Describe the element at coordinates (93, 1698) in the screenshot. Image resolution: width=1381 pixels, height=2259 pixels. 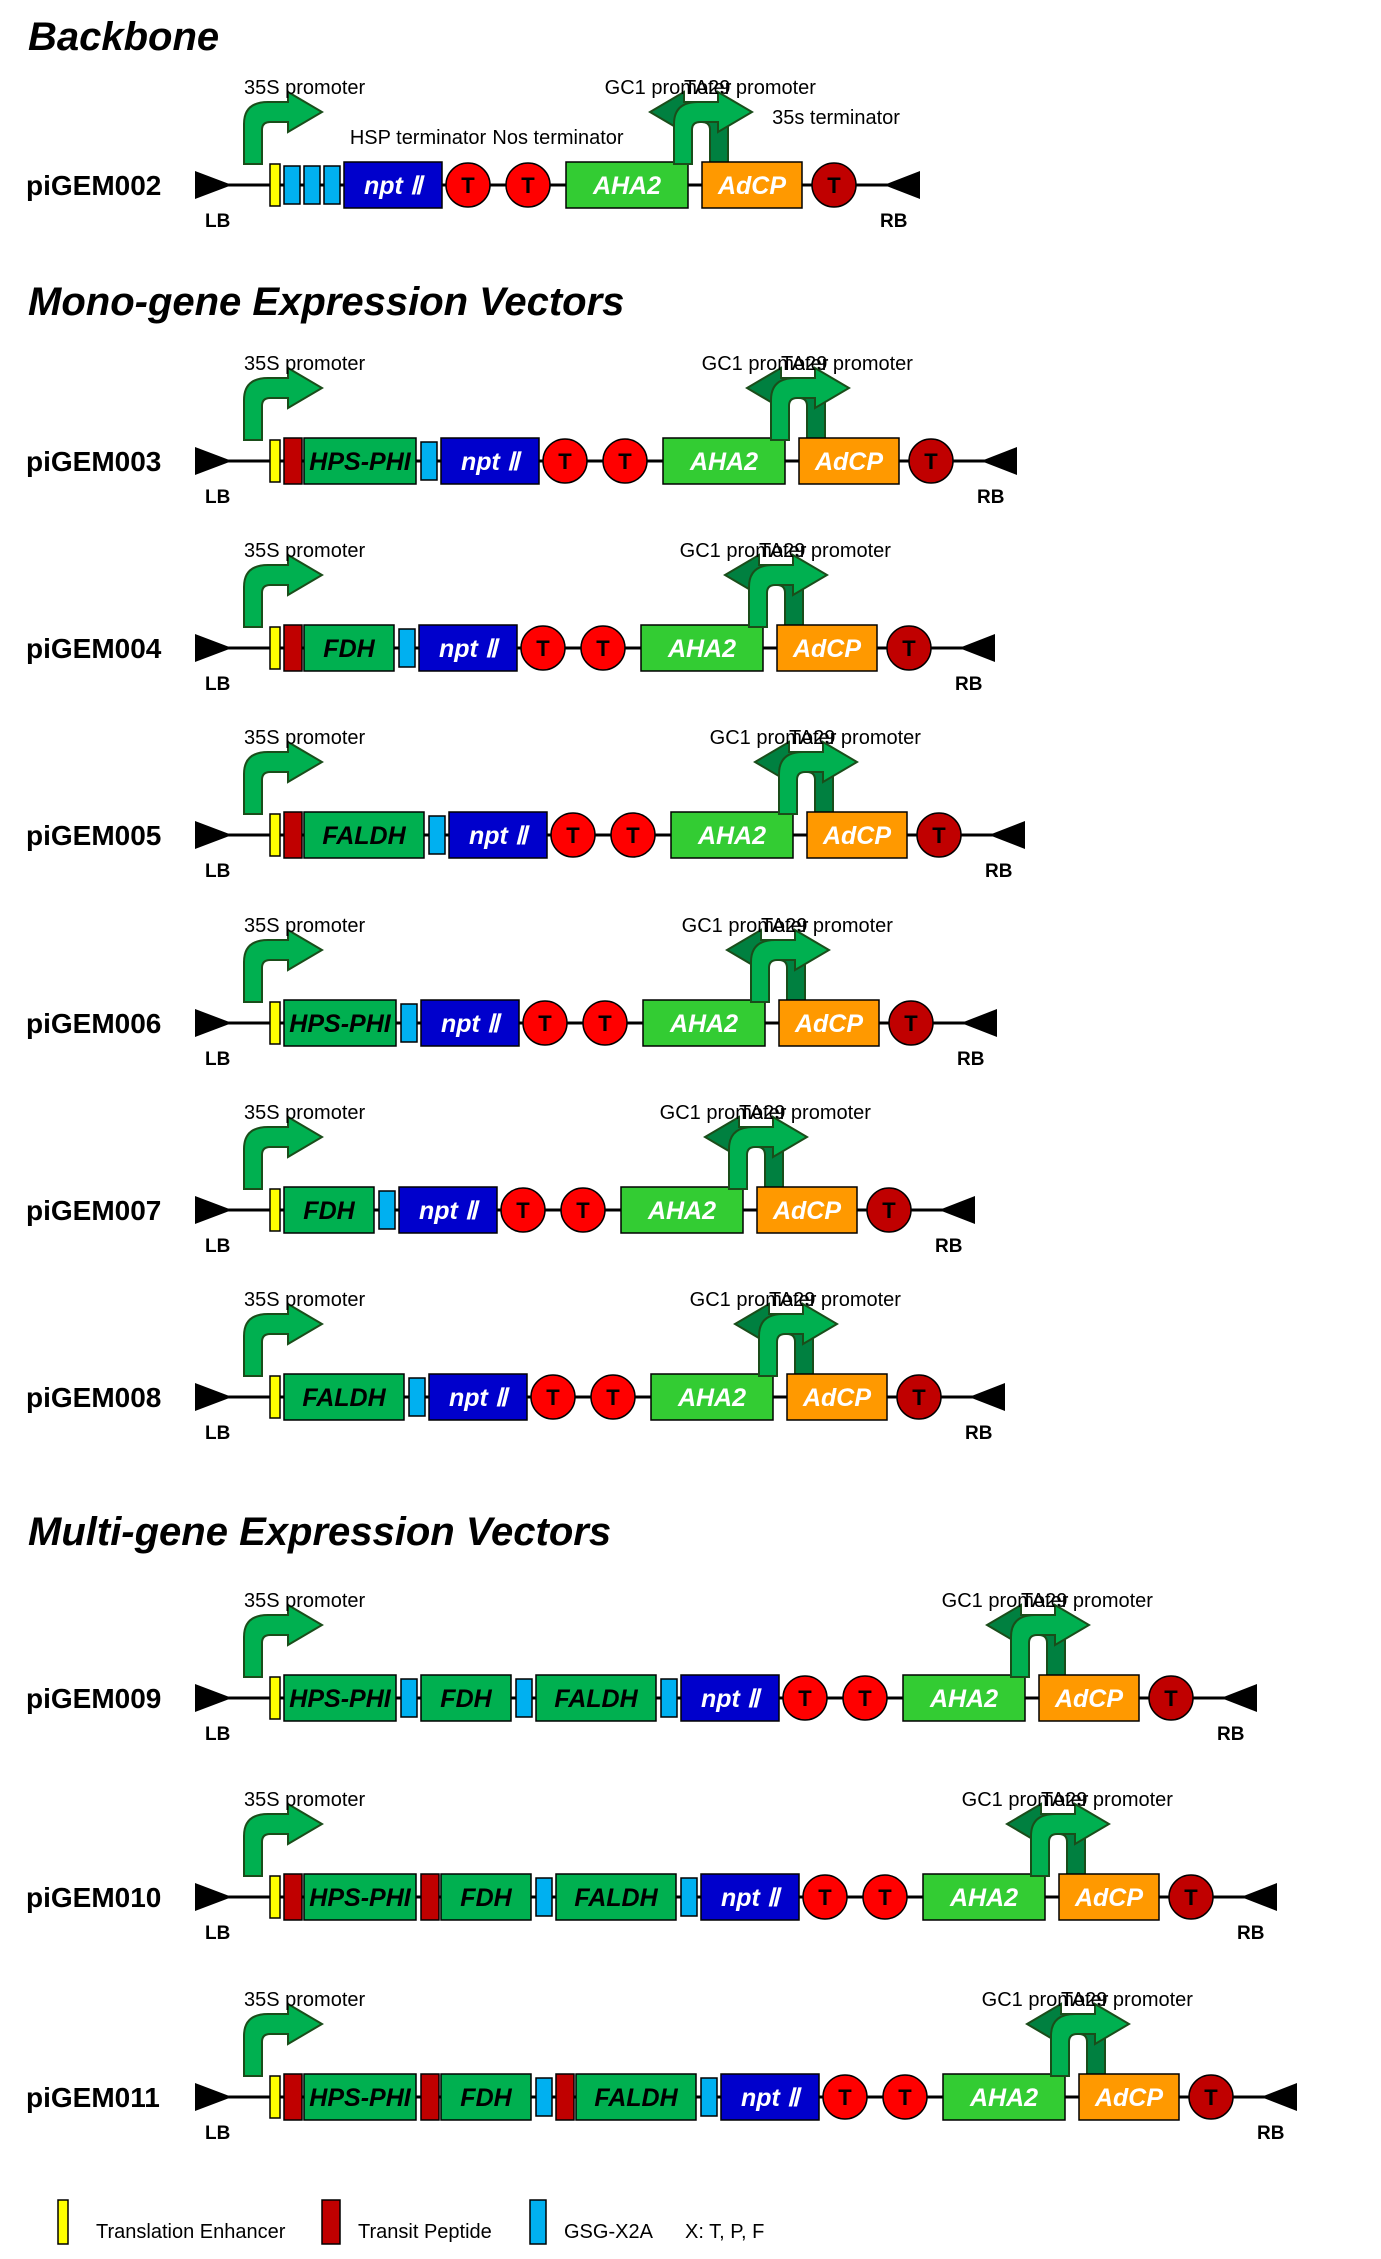
I see `vector-name: piGEM009` at that location.